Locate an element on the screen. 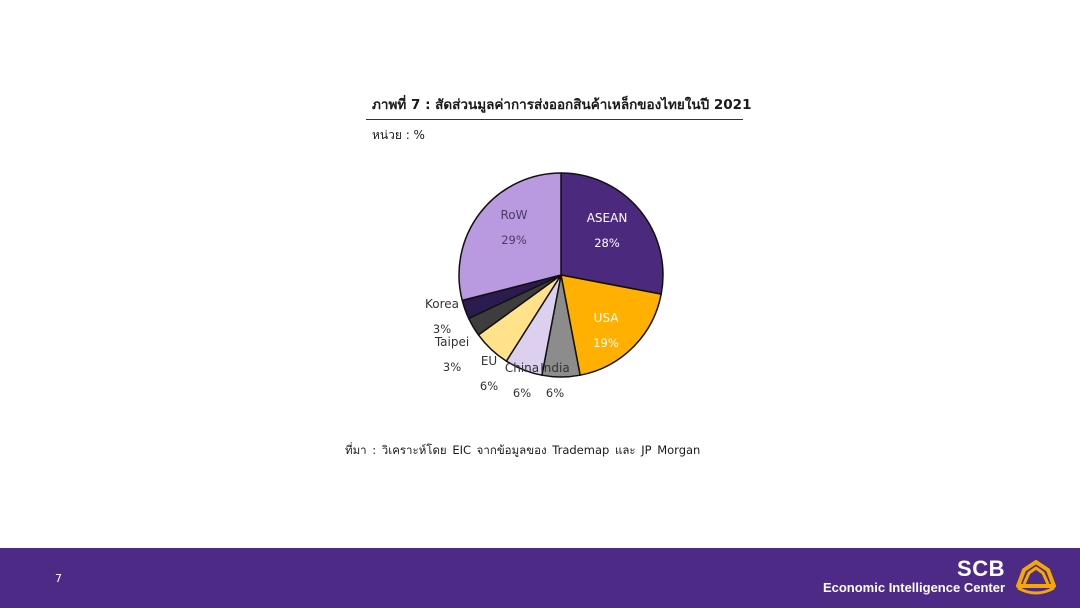  slice-value-usa: 19% is located at coordinates (606, 343).